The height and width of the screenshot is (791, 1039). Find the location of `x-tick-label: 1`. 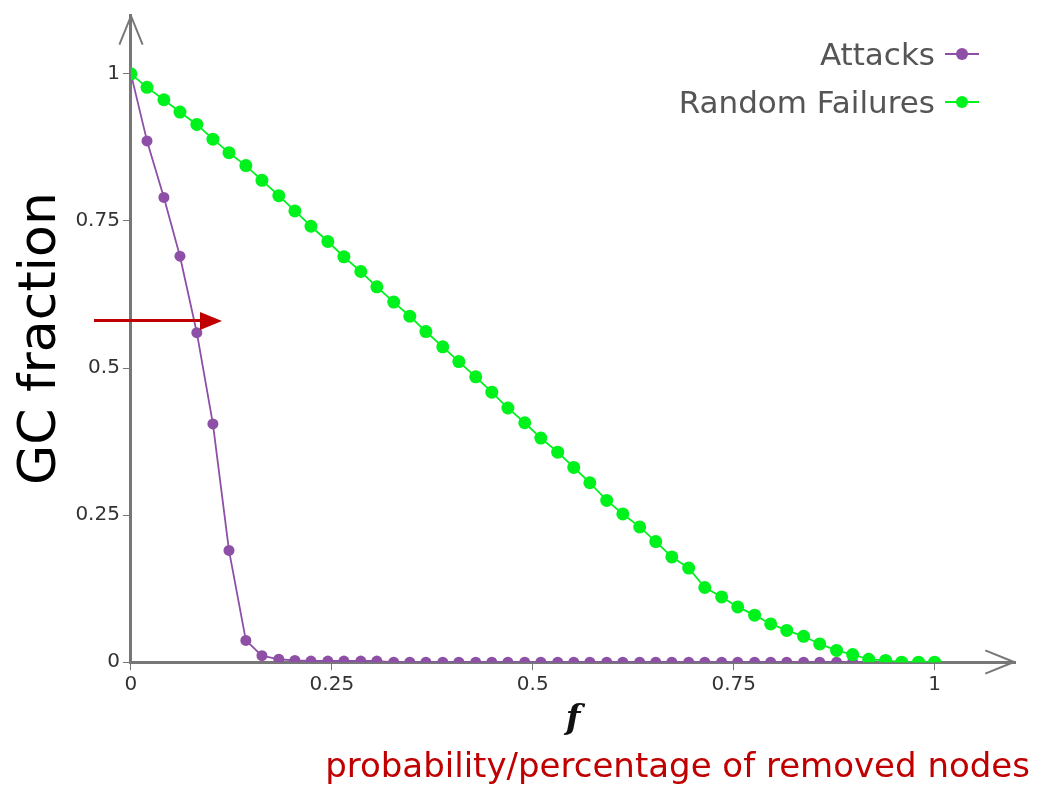

x-tick-label: 1 is located at coordinates (934, 683).